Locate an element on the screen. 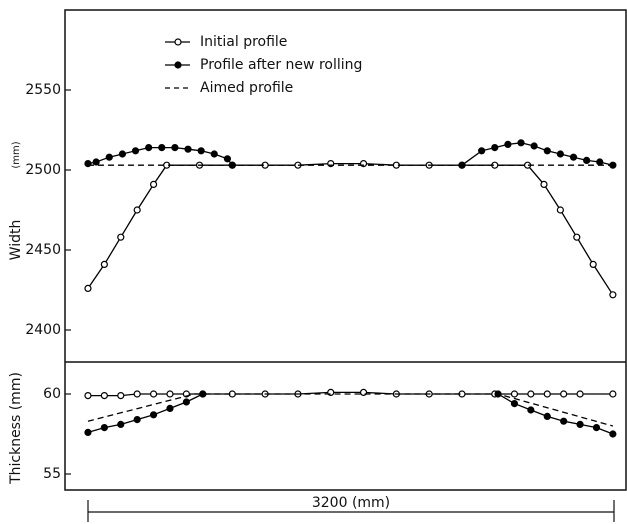 The image size is (627, 524). y-tick-label: 2400 is located at coordinates (43, 330).